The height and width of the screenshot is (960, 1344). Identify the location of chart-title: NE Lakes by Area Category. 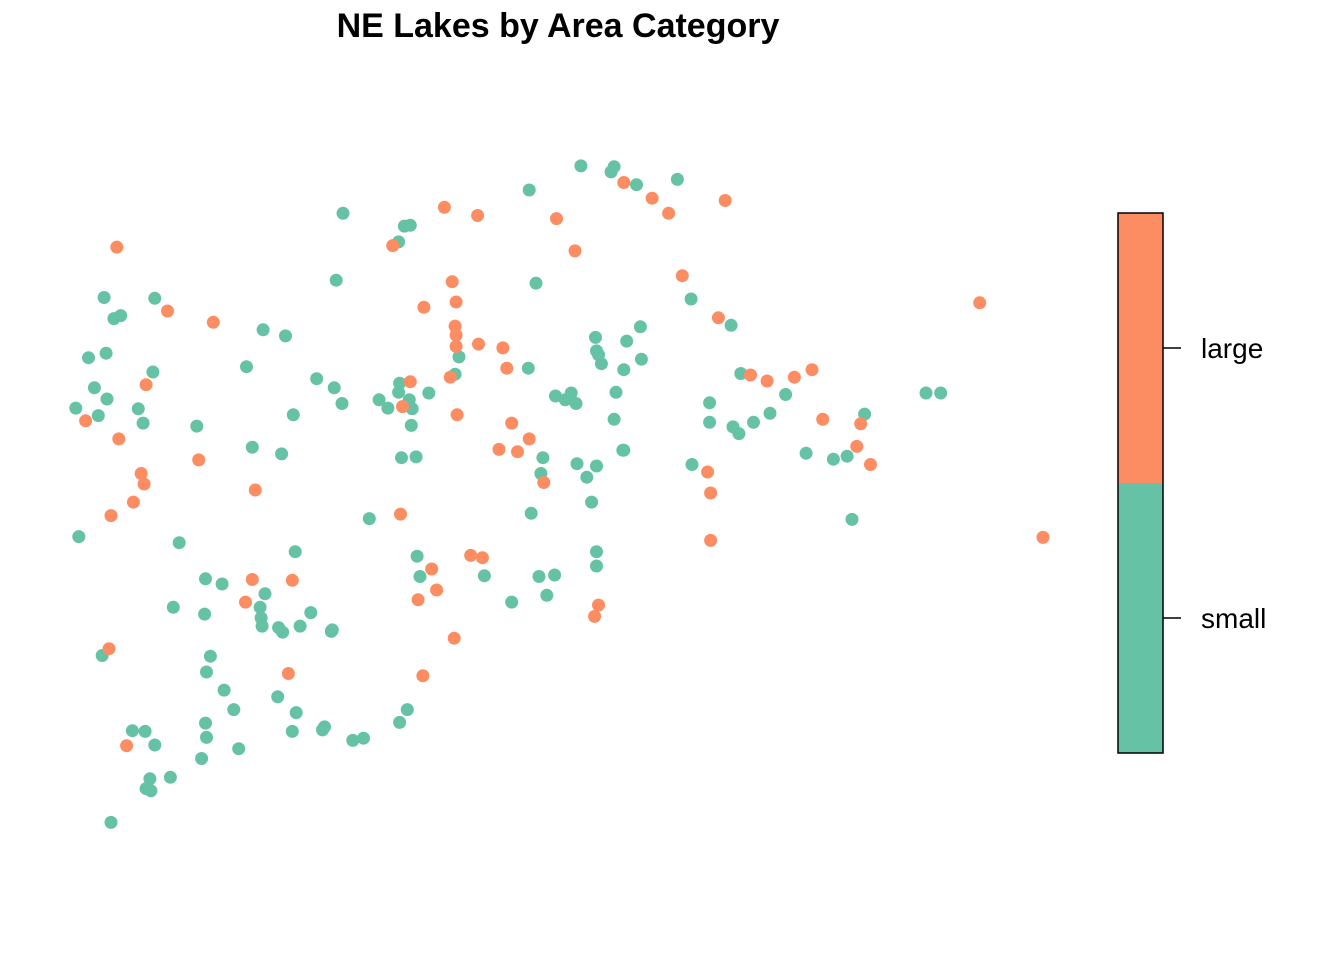
(558, 26).